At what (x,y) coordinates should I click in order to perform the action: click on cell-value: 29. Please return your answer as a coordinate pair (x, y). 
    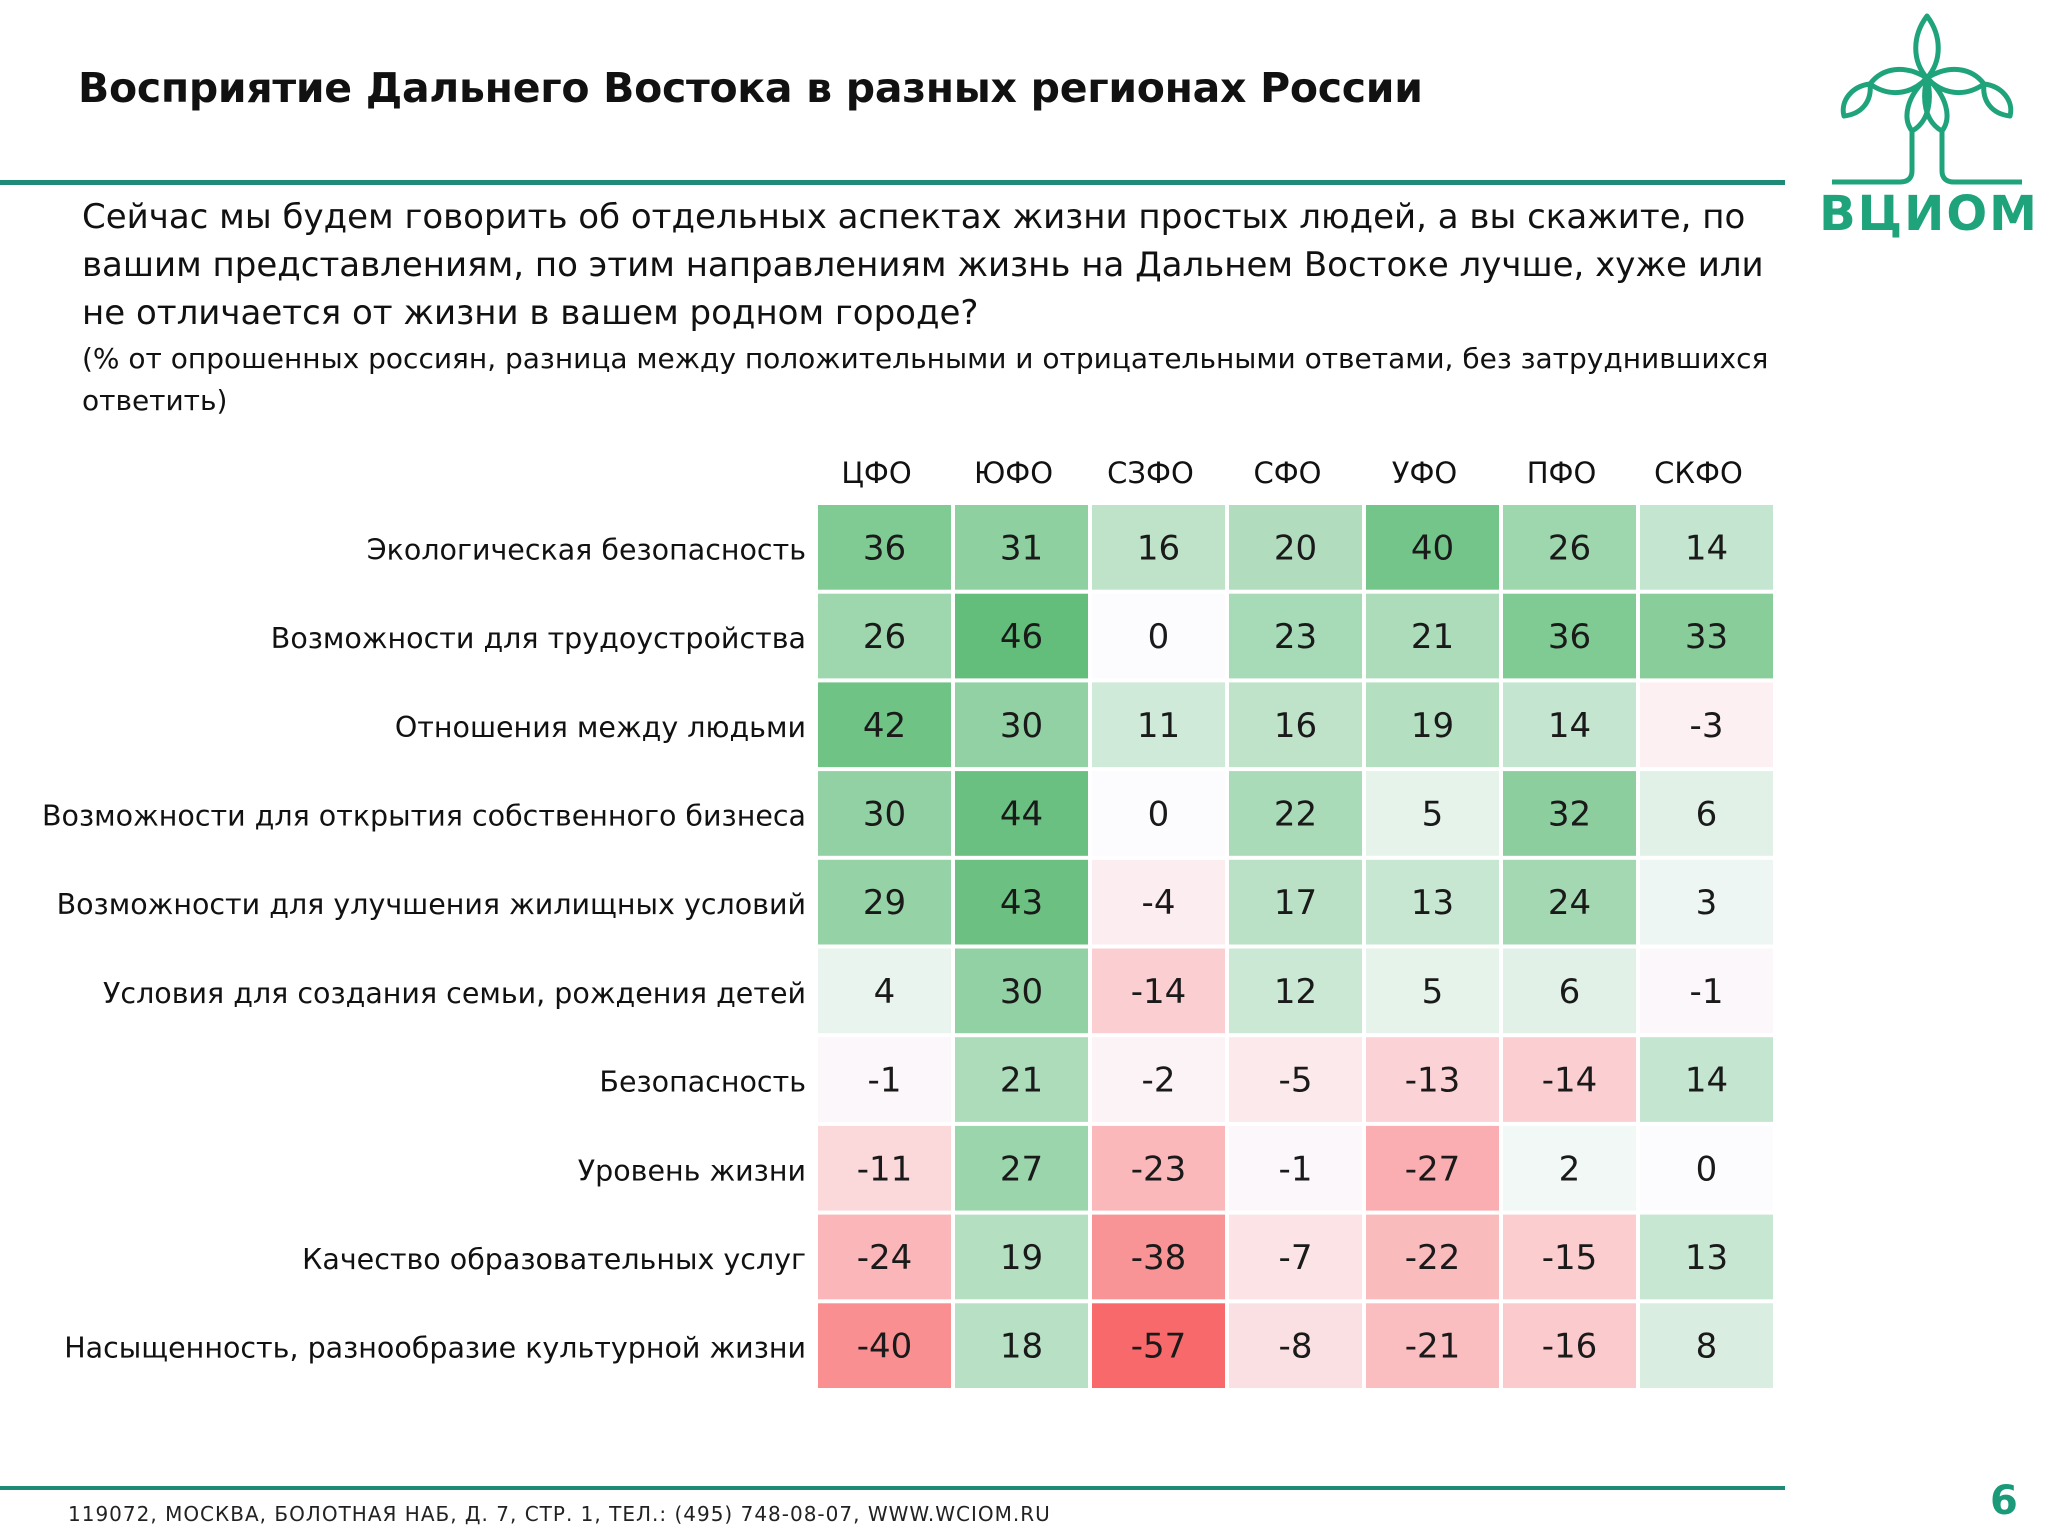
    Looking at the image, I should click on (884, 903).